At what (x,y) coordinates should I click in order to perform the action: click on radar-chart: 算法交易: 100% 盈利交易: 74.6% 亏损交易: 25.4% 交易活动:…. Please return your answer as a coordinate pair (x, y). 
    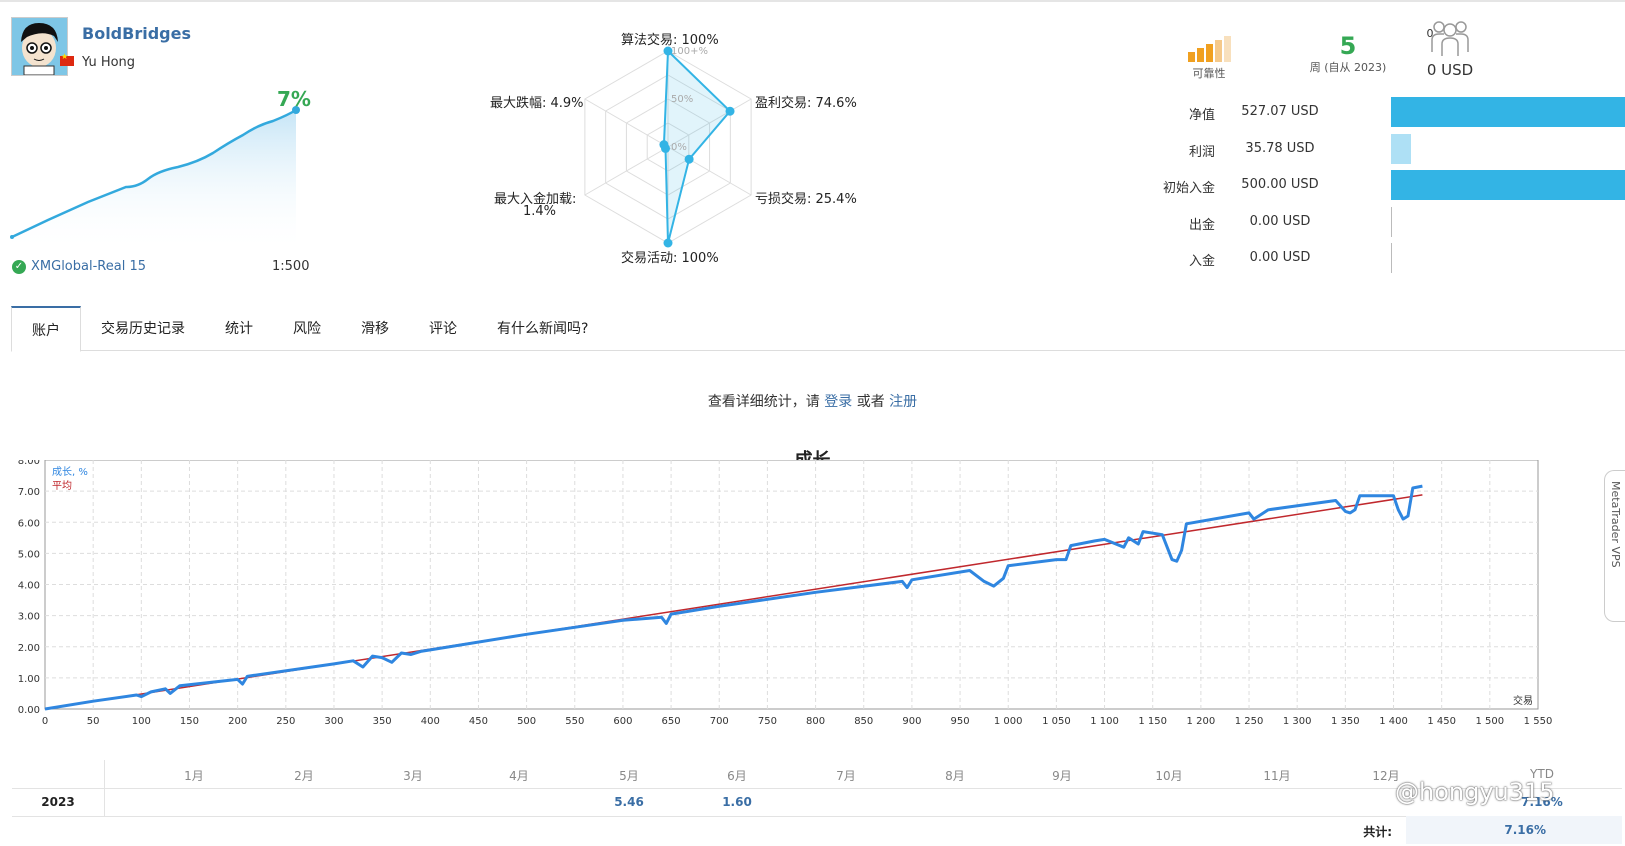
    Looking at the image, I should click on (690, 155).